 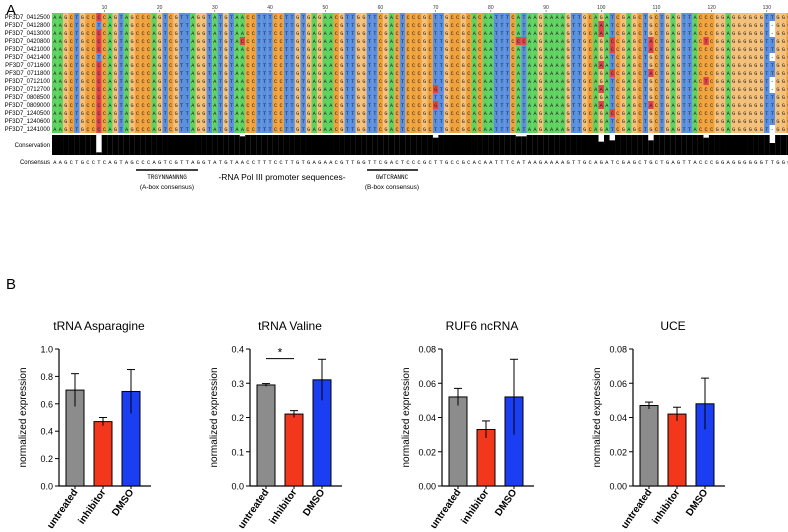 What do you see at coordinates (427, 384) in the screenshot?
I see `y-tick-label: 0.06` at bounding box center [427, 384].